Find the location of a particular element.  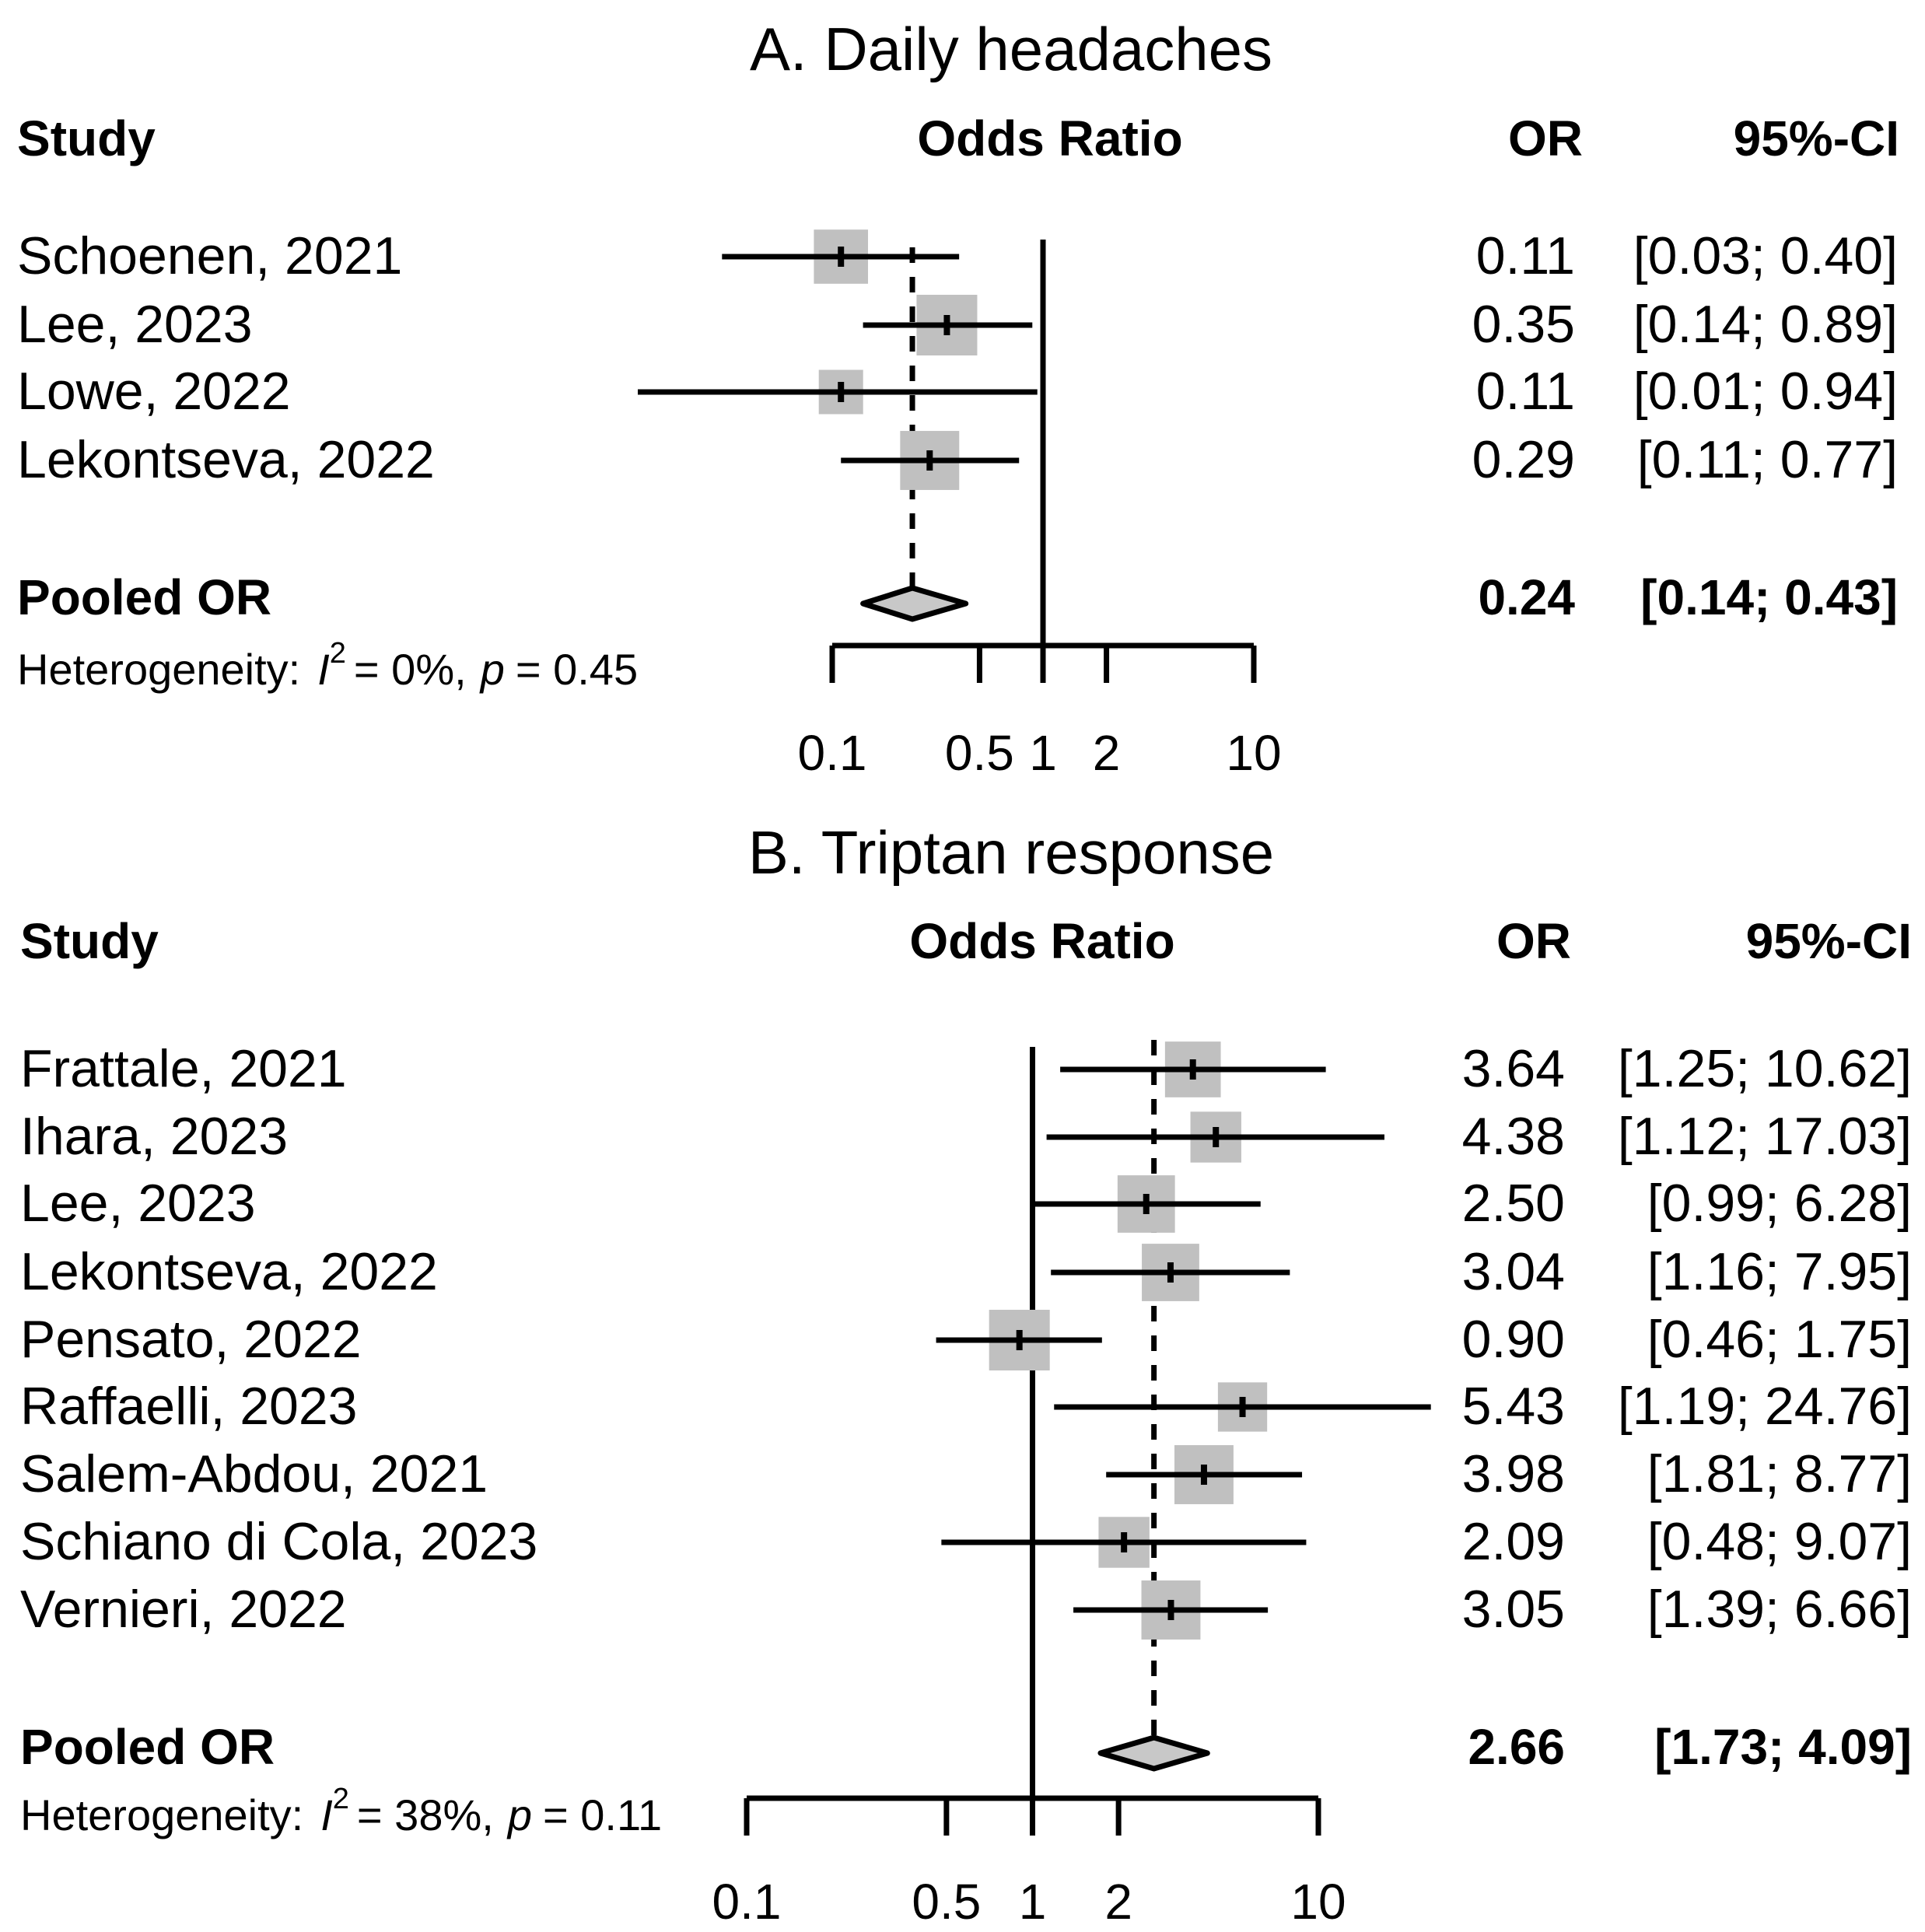

pooled-or-value: 0.24 is located at coordinates (1527, 597).